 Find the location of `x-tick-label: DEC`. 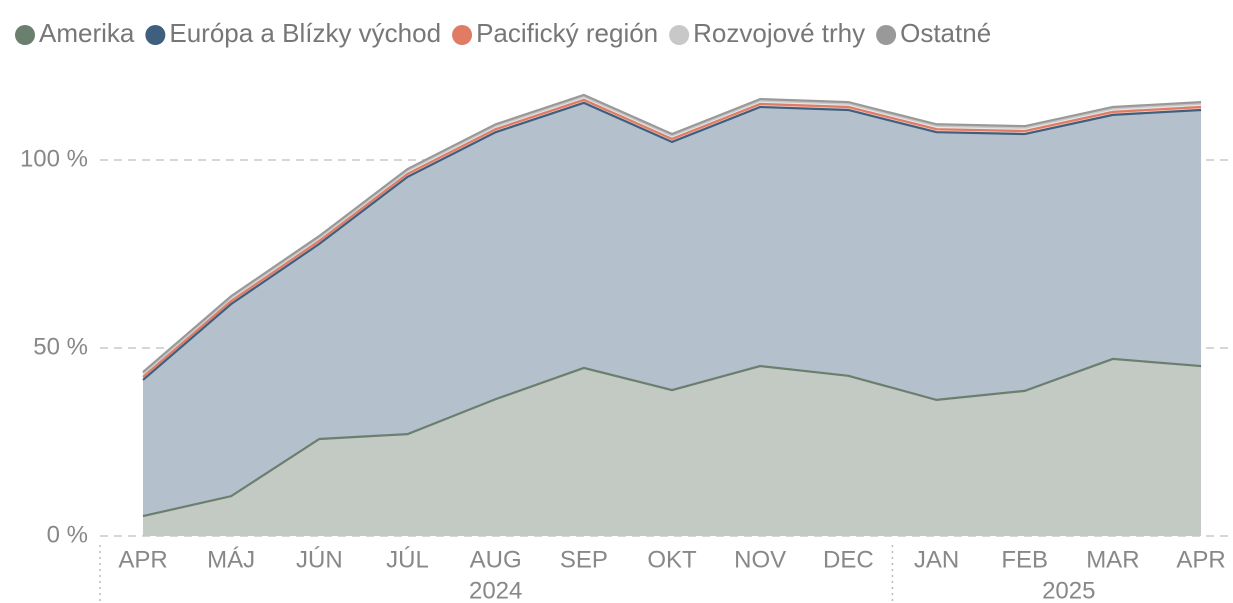

x-tick-label: DEC is located at coordinates (848, 559).